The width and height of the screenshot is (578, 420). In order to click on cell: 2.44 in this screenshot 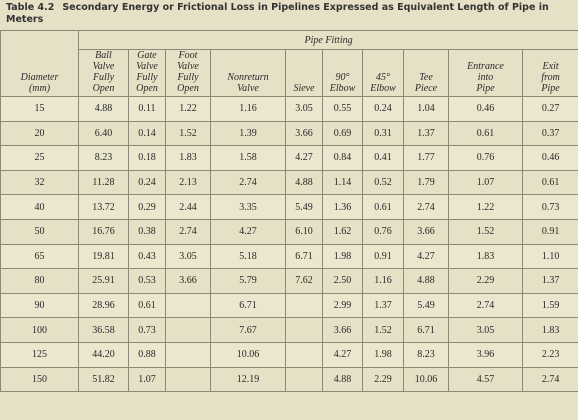, I will do `click(188, 207)`.